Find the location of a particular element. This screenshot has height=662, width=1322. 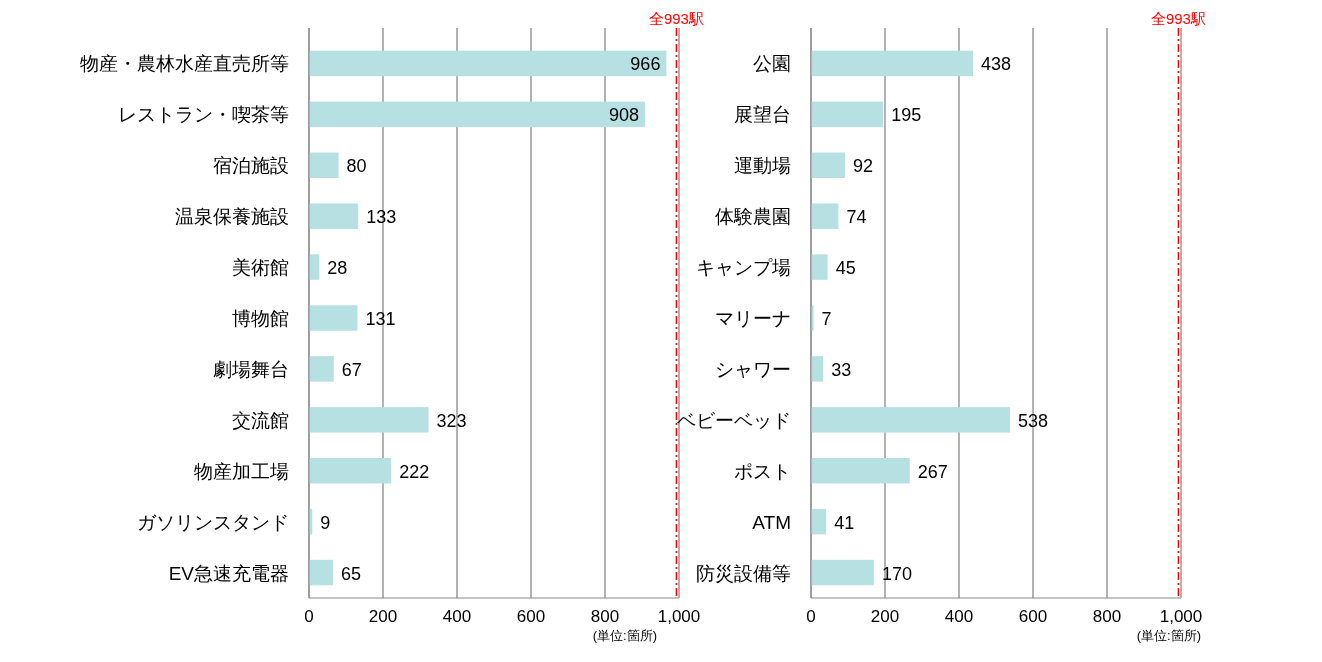

data-label: 170 is located at coordinates (896, 573).